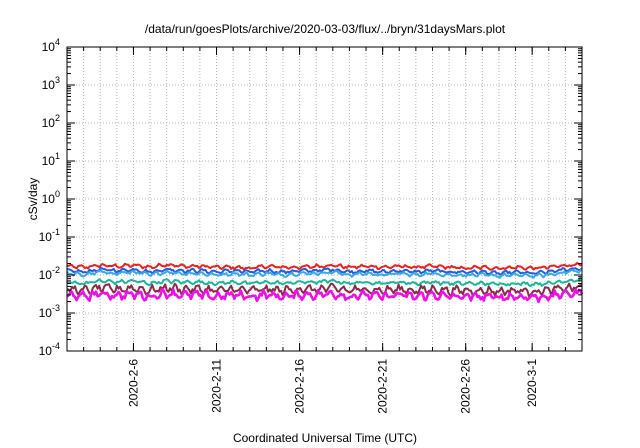 The width and height of the screenshot is (640, 448). What do you see at coordinates (57, 118) in the screenshot?
I see `y-tick-exponent: 2` at bounding box center [57, 118].